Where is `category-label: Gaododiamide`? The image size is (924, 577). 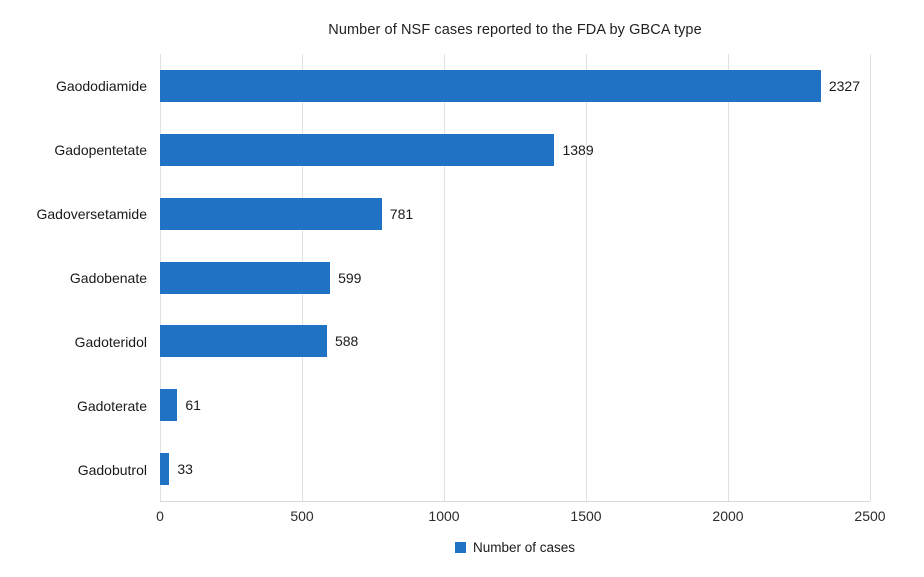
category-label: Gaododiamide is located at coordinates (101, 86).